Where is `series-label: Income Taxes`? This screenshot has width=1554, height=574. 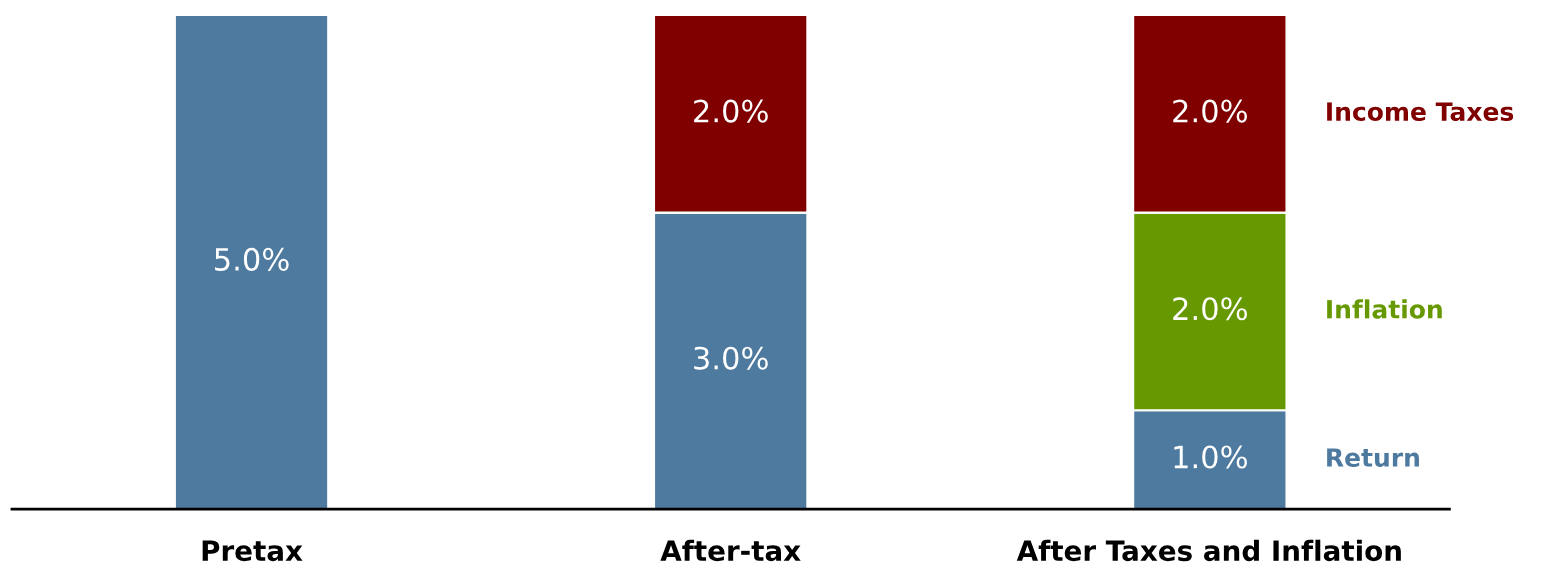 series-label: Income Taxes is located at coordinates (1420, 112).